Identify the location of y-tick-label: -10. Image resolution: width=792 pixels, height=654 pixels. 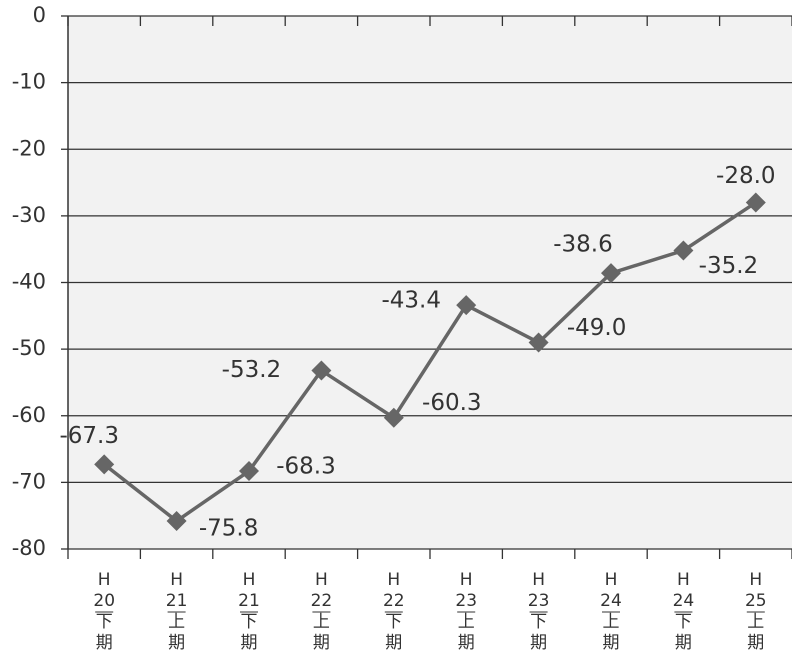
(29, 82).